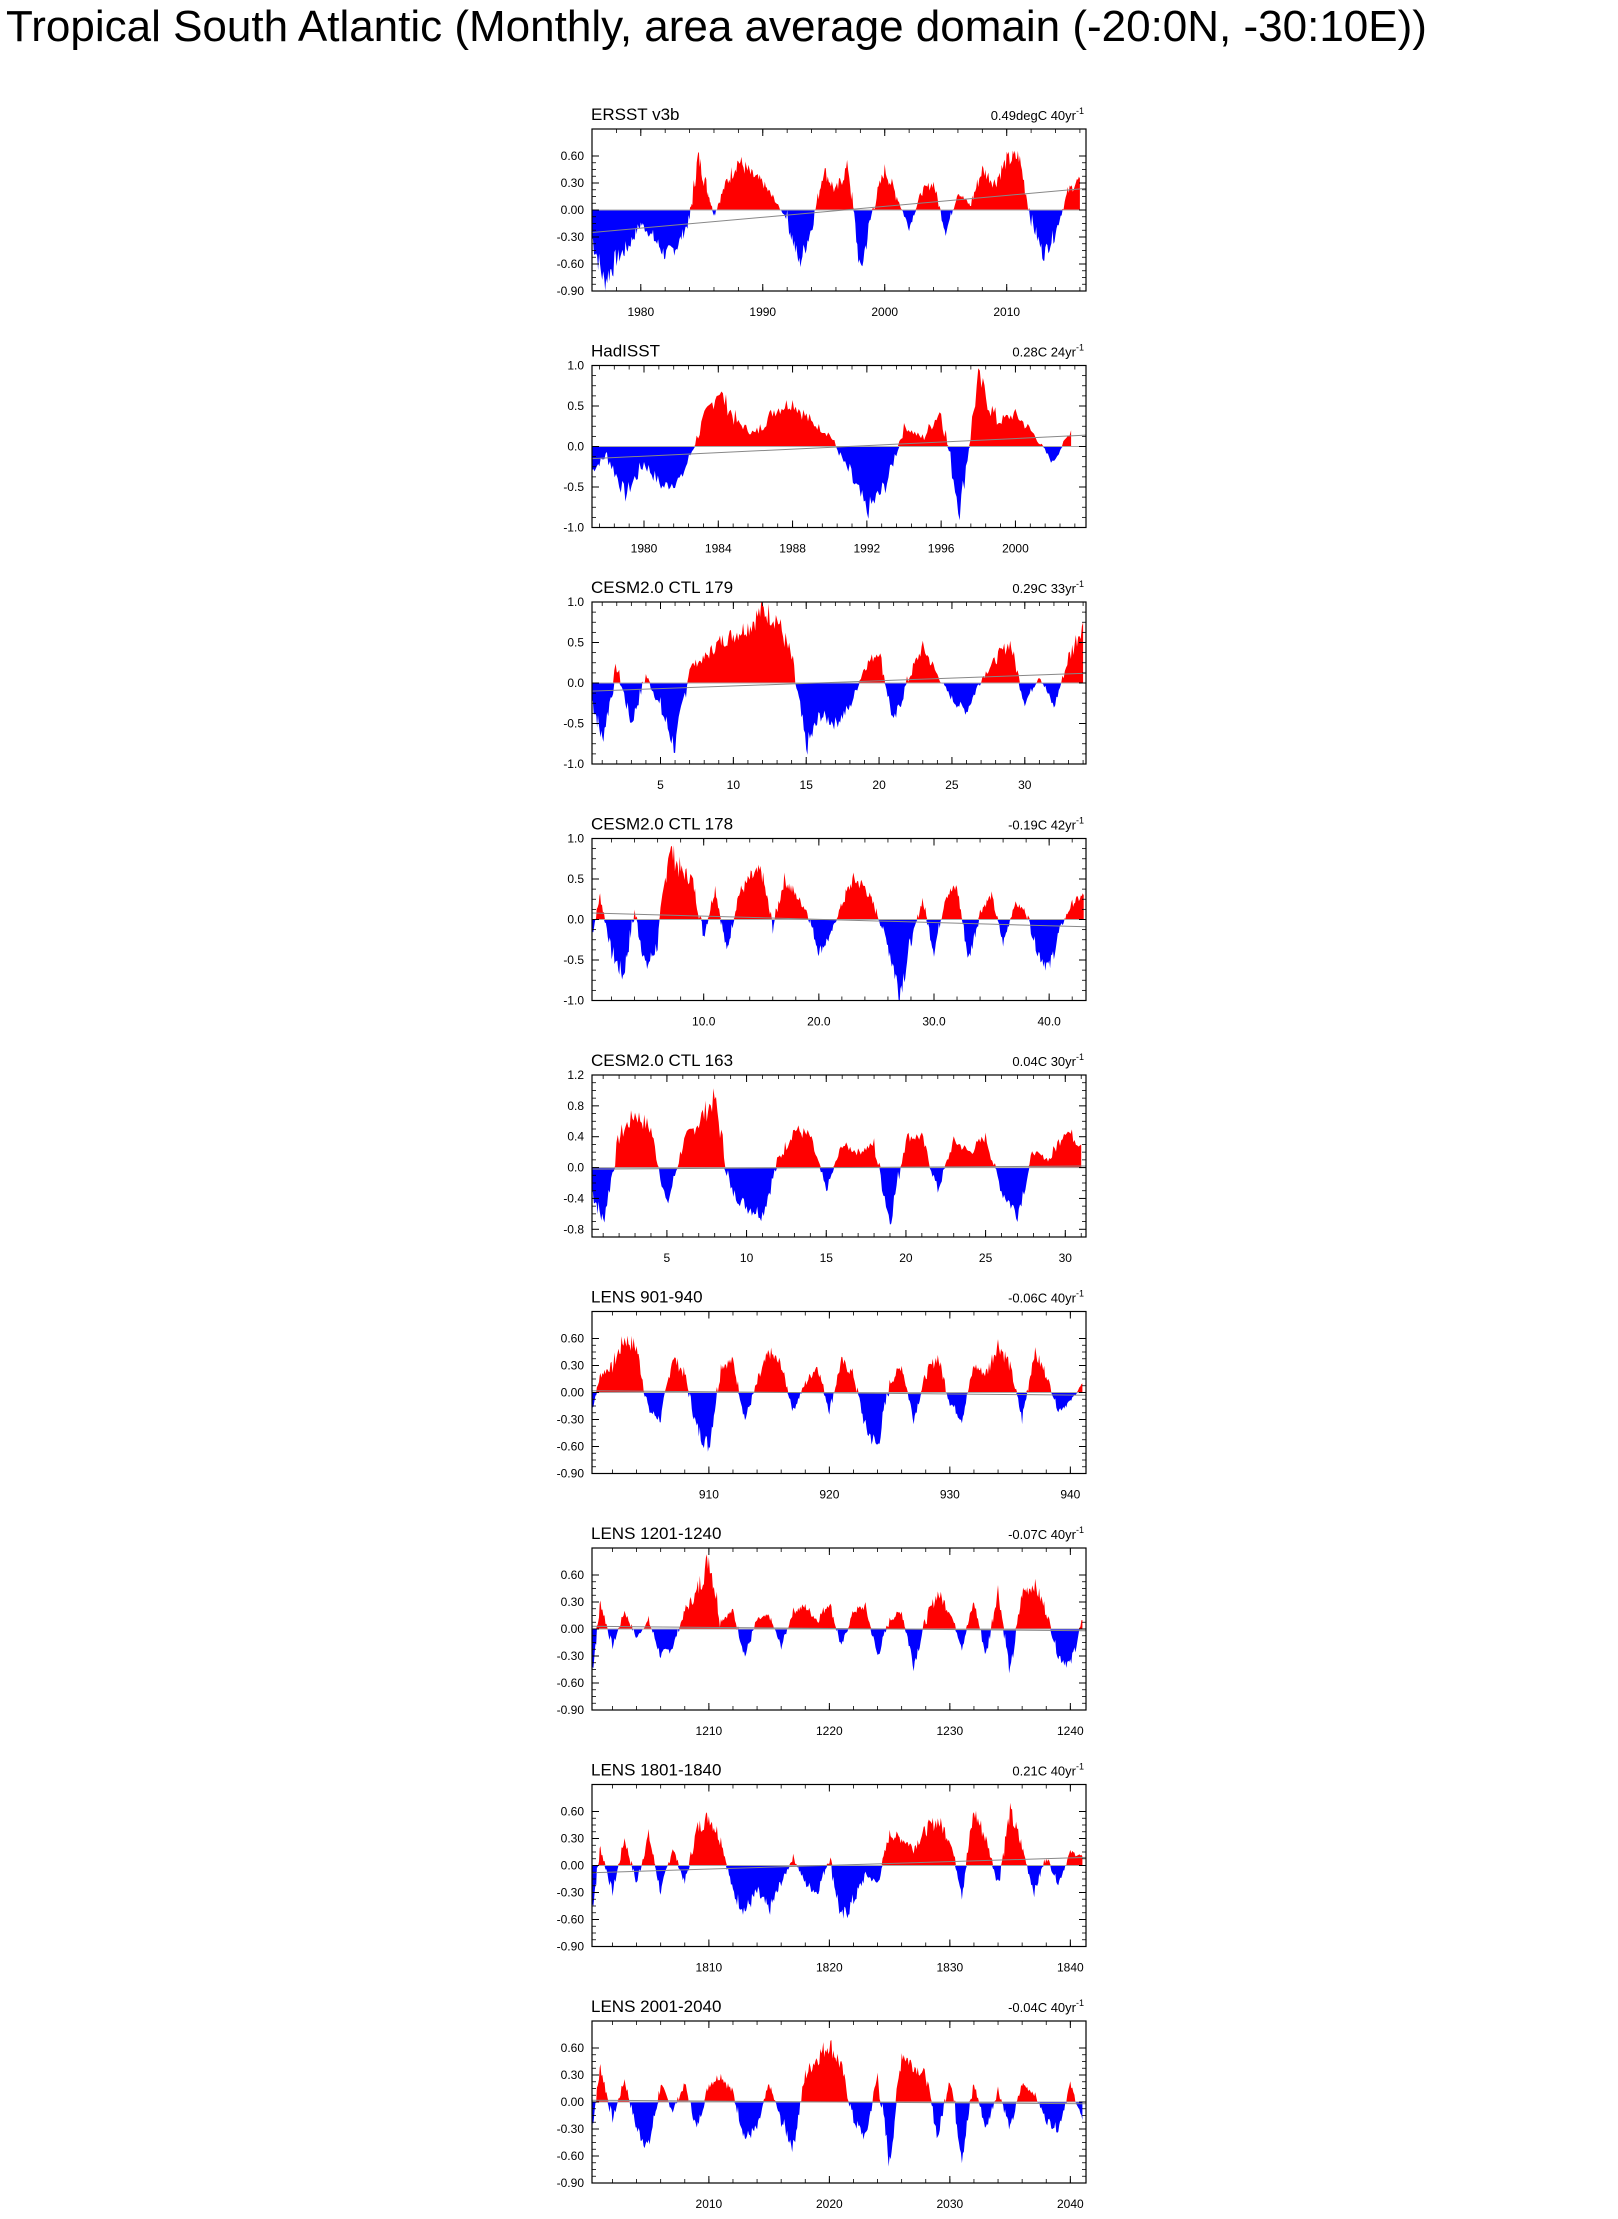 Image resolution: width=1618 pixels, height=2219 pixels. What do you see at coordinates (829, 1968) in the screenshot?
I see `x-tick-label: 1820` at bounding box center [829, 1968].